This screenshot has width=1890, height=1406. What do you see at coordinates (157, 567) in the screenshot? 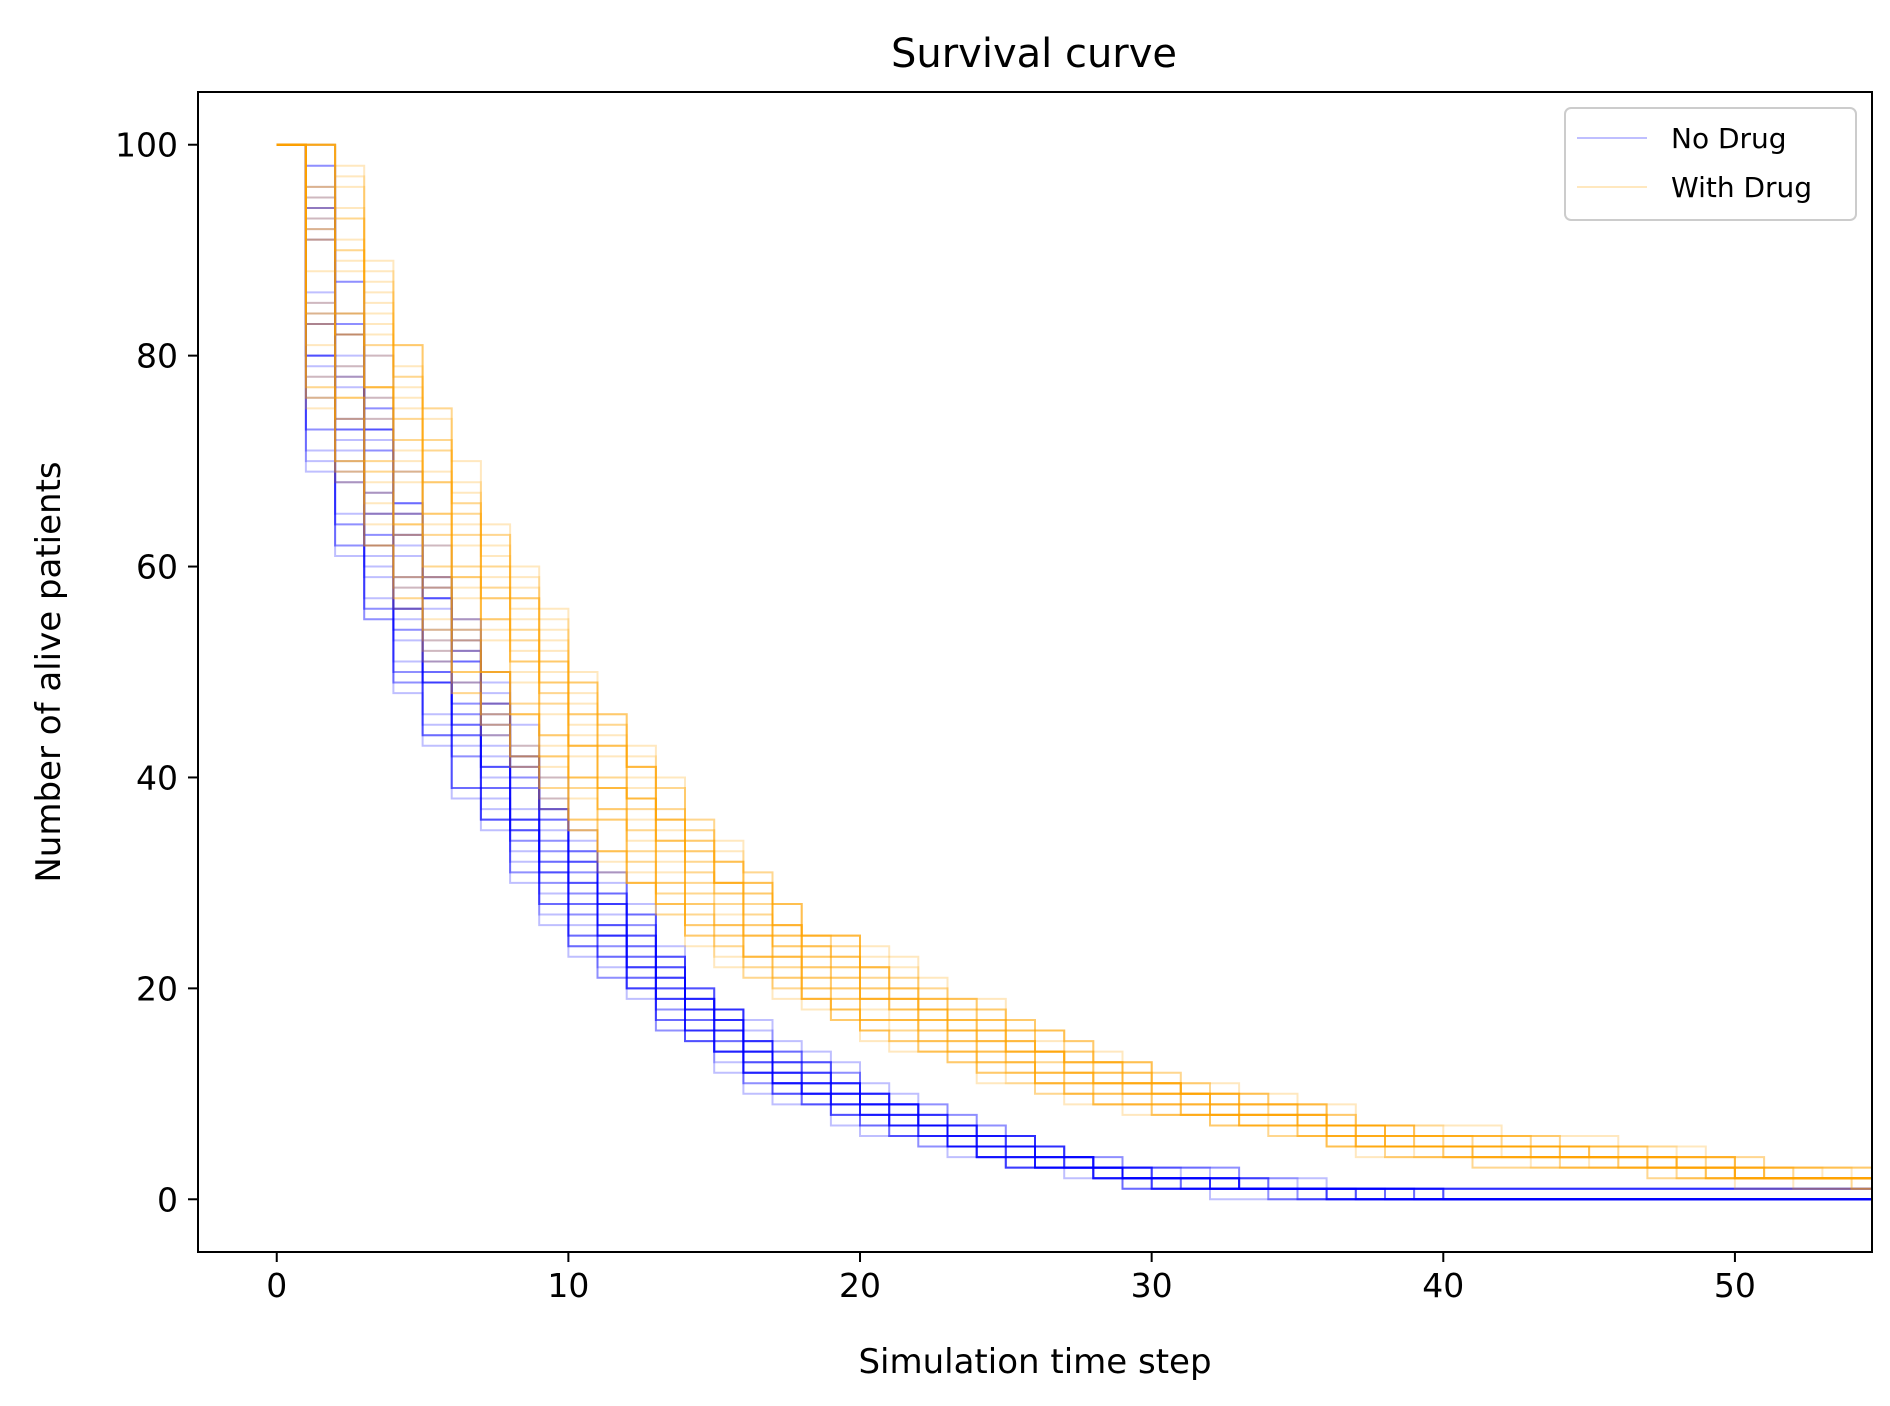
I see `y-tick-label: 60` at bounding box center [157, 567].